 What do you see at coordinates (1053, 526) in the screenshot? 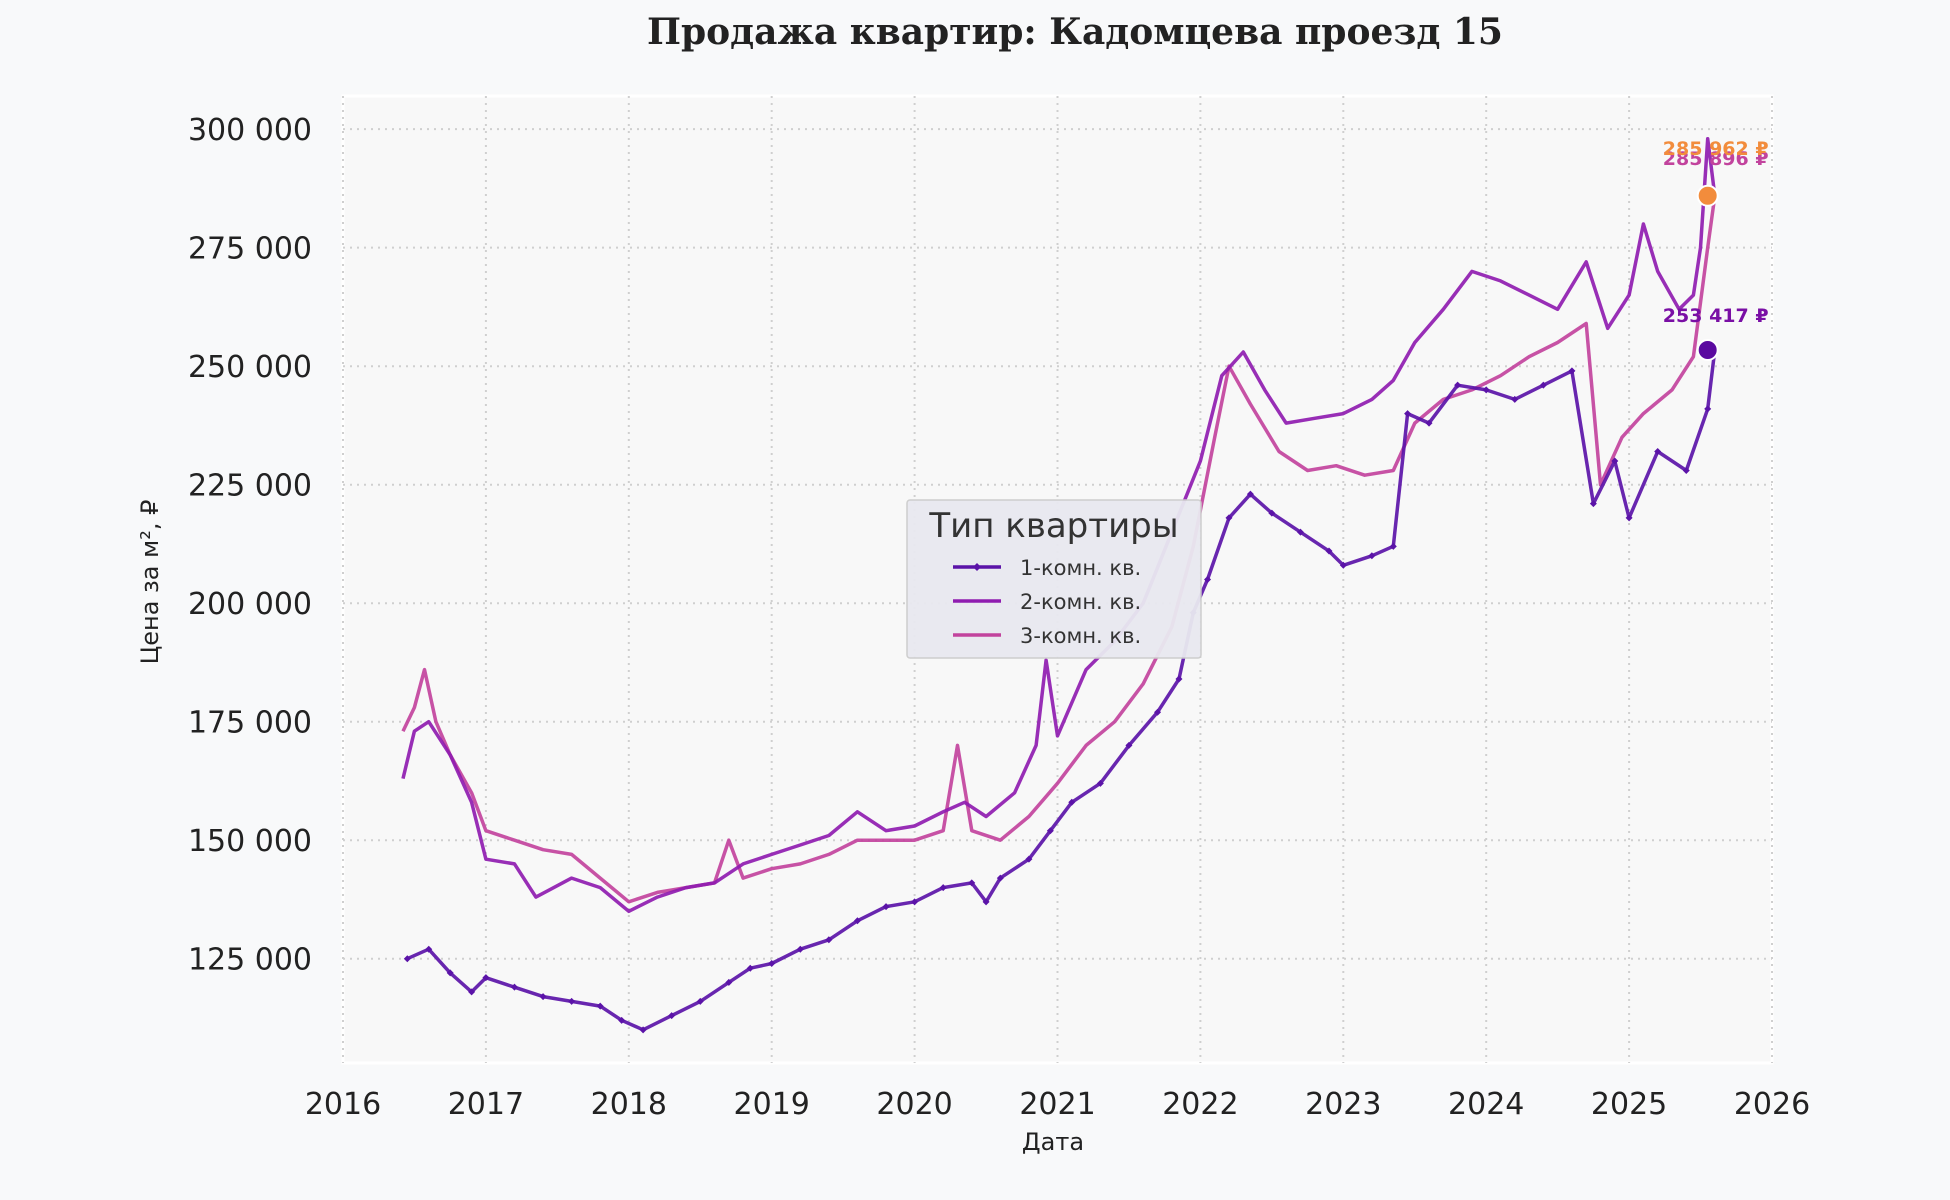
I see `legend-title: Тип квартиры` at bounding box center [1053, 526].